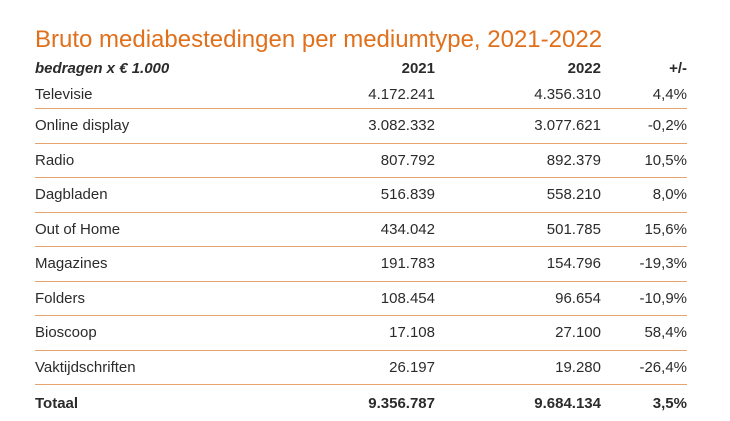 This screenshot has height=421, width=730. I want to click on total-2022: 9.684.134, so click(518, 403).